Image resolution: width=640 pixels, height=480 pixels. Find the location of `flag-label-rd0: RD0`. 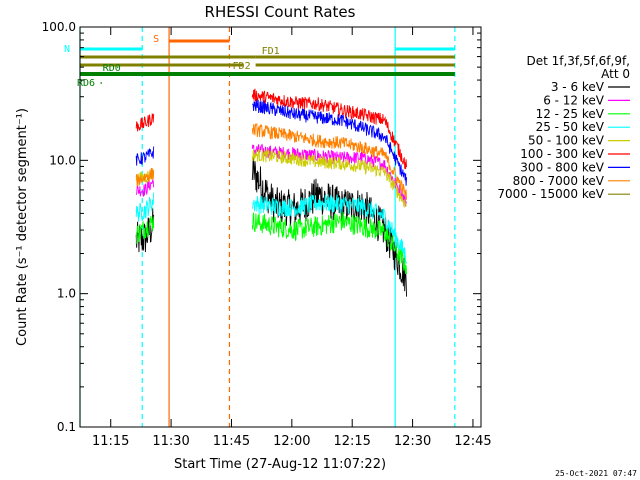

flag-label-rd0: RD0 is located at coordinates (112, 68).